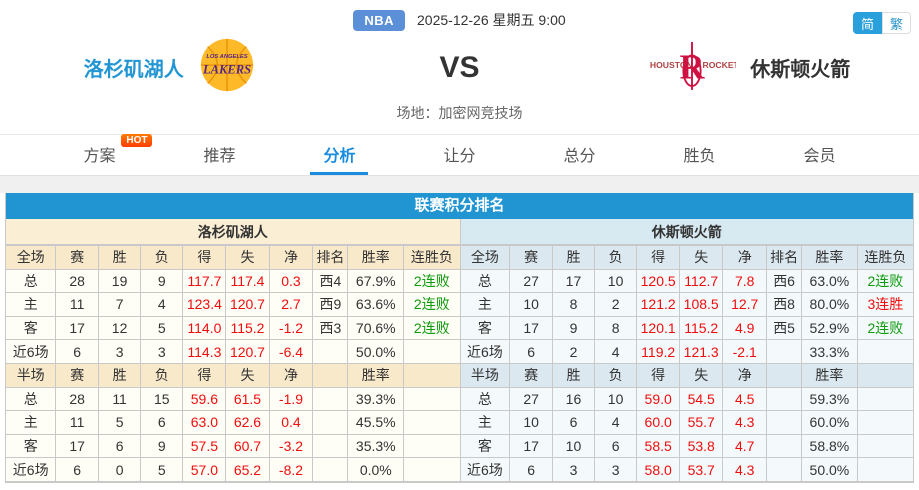 Image resolution: width=919 pixels, height=490 pixels. Describe the element at coordinates (291, 351) in the screenshot. I see `stat-cell: -6.4` at that location.